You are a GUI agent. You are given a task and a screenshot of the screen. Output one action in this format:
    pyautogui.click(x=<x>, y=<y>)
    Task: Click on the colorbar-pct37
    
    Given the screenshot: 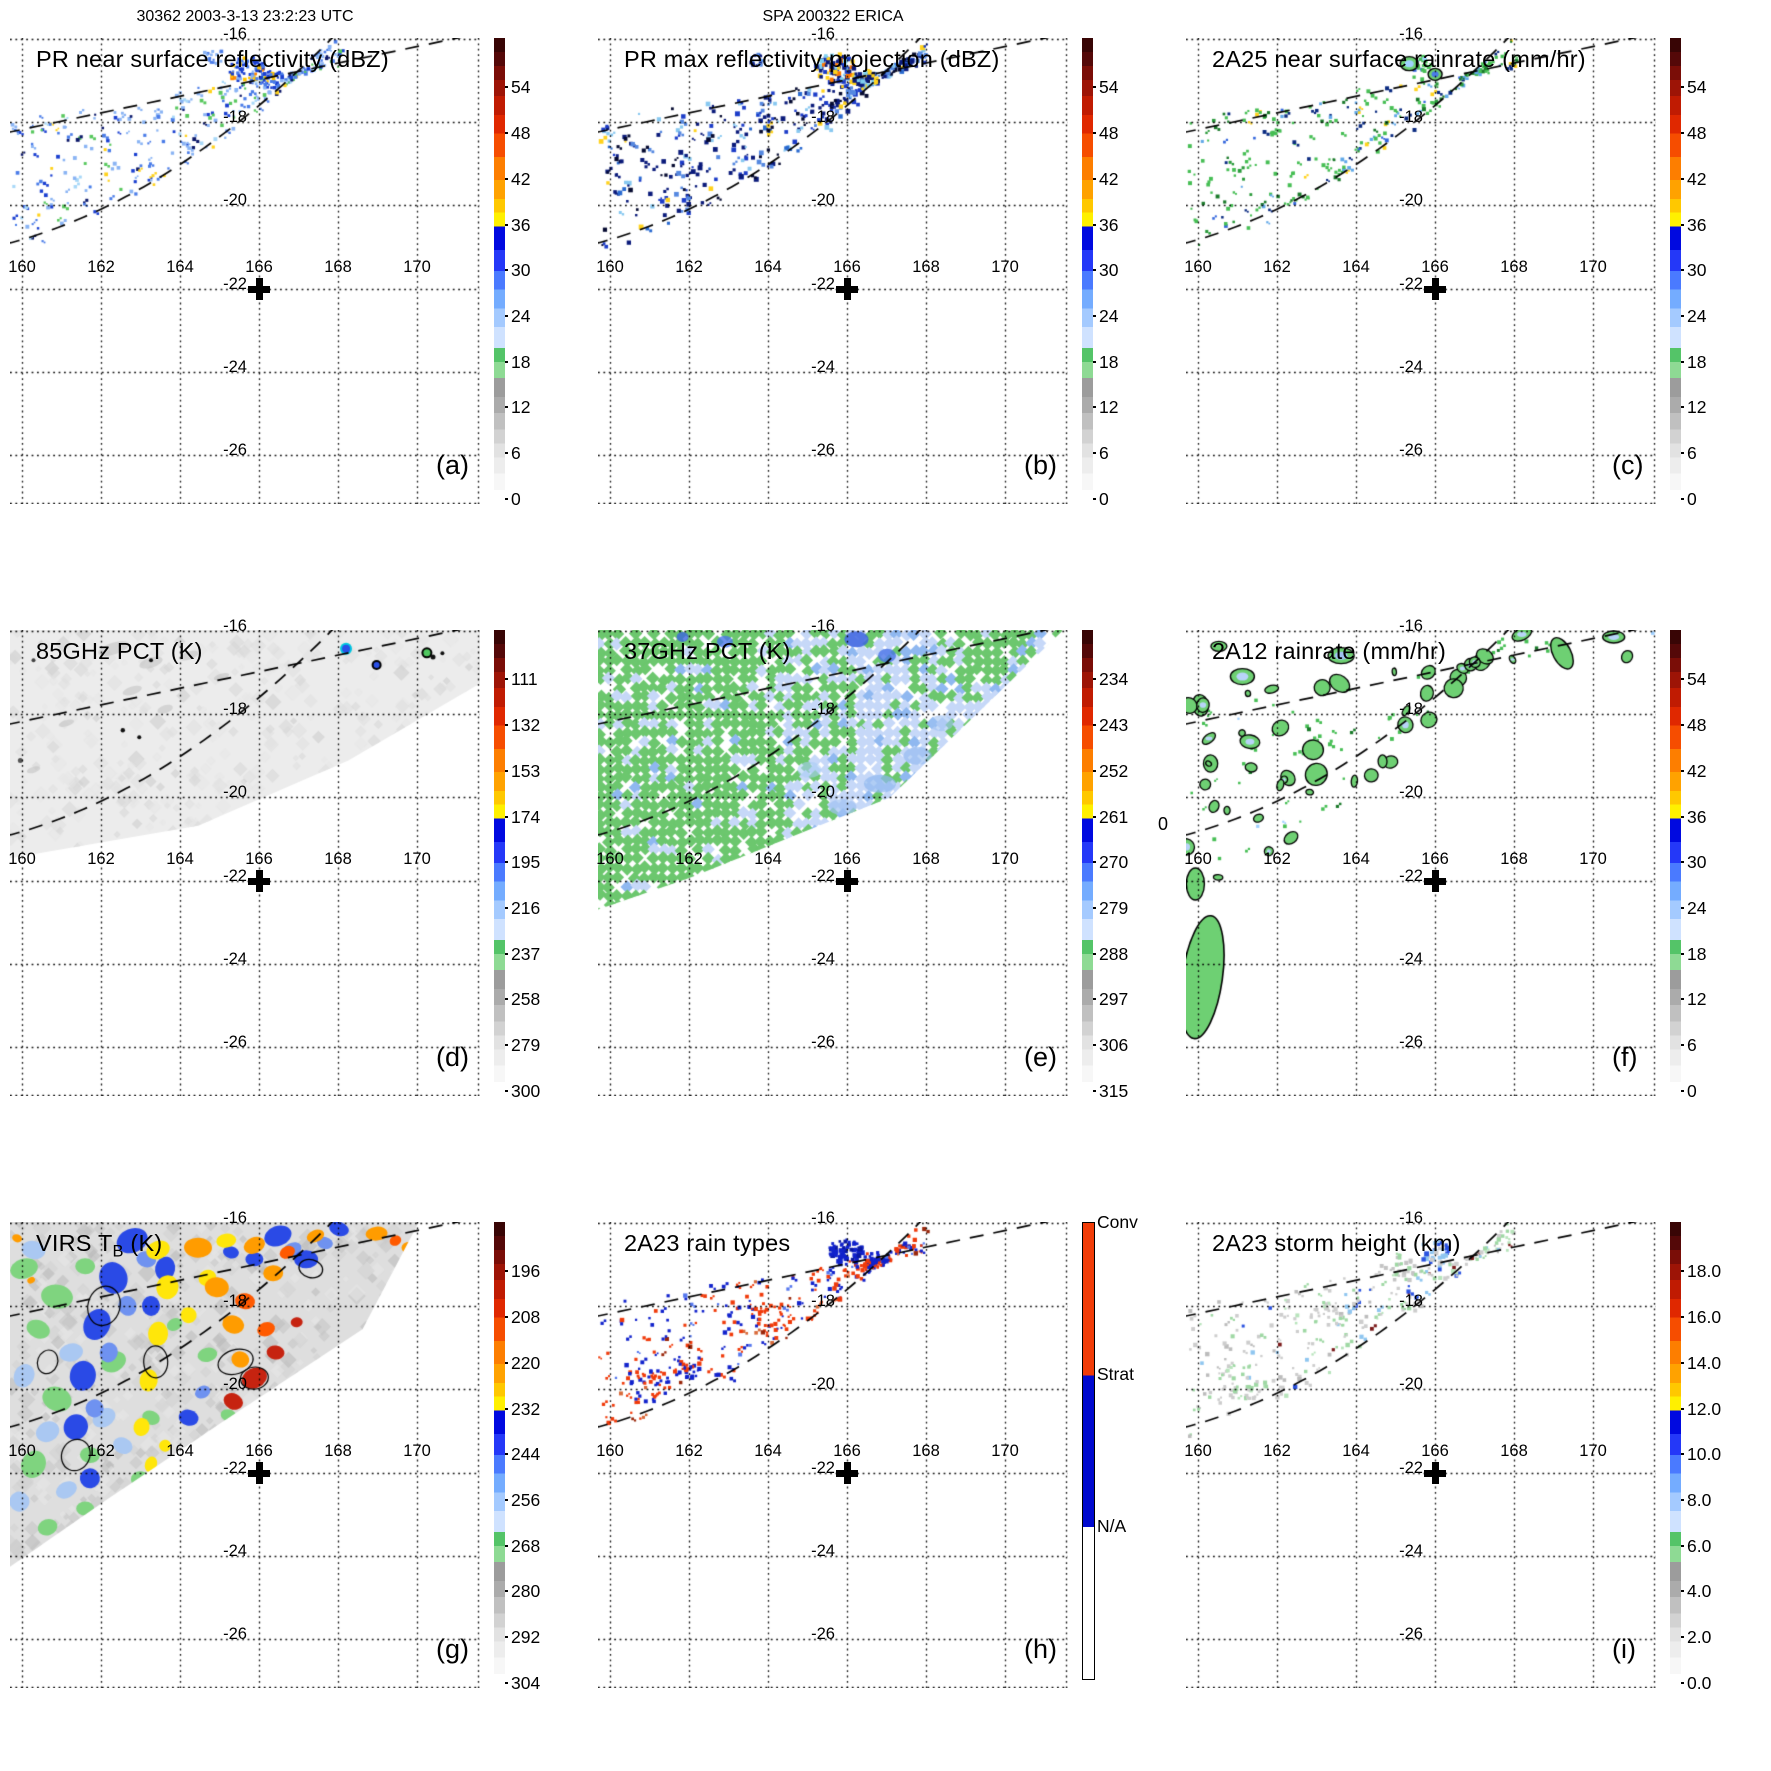 What is the action you would take?
    pyautogui.click(x=1087, y=863)
    